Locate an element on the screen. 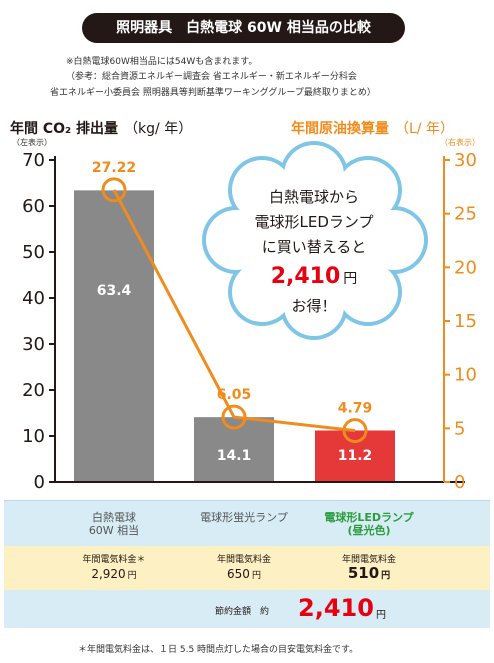 The image size is (494, 663). left-tick-label-7: 70 is located at coordinates (33, 160).